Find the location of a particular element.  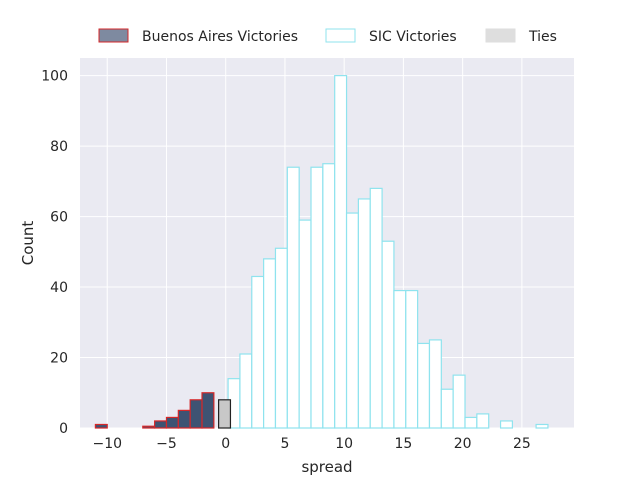

x-tick-label: 0 is located at coordinates (225, 444).